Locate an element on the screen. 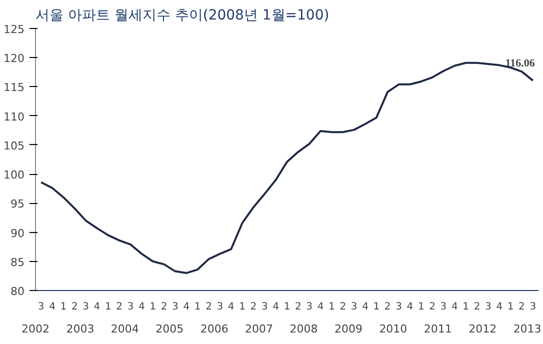 This screenshot has height=344, width=543. y-tick-label: 80 is located at coordinates (17, 291).